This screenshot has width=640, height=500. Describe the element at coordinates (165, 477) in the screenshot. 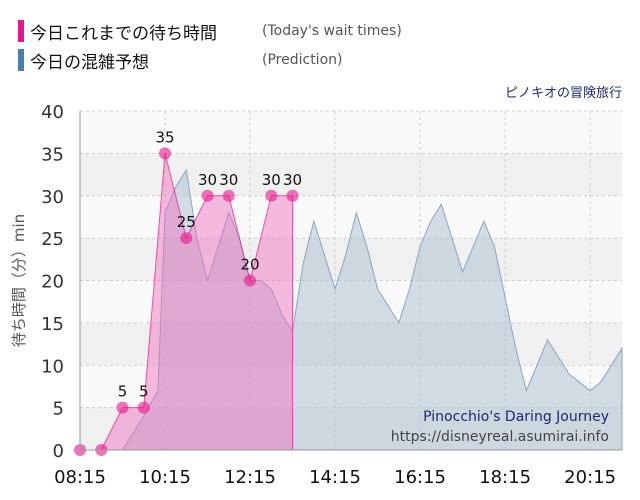

I see `x-tick-label: 10:15` at that location.